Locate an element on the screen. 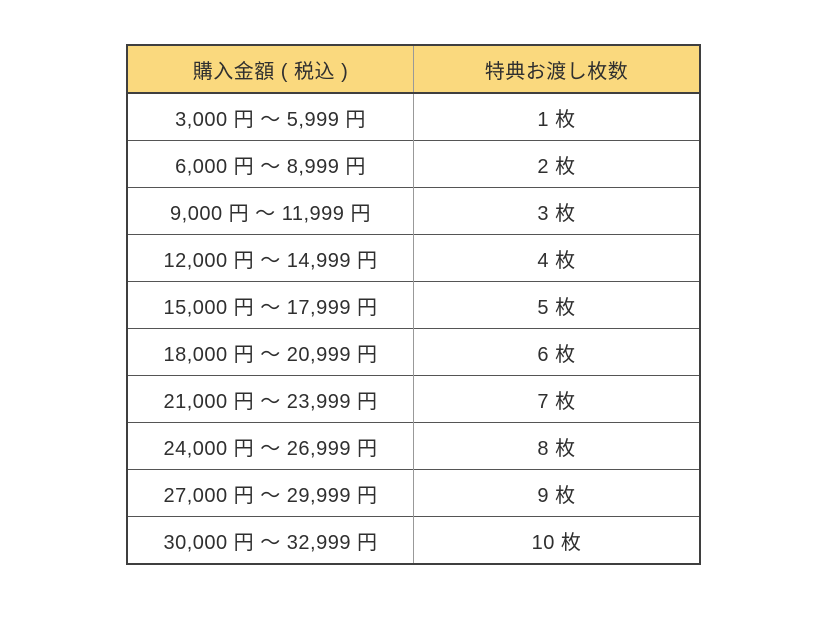 This screenshot has width=826, height=620. bonus-count-cell: 4 枚 is located at coordinates (556, 258).